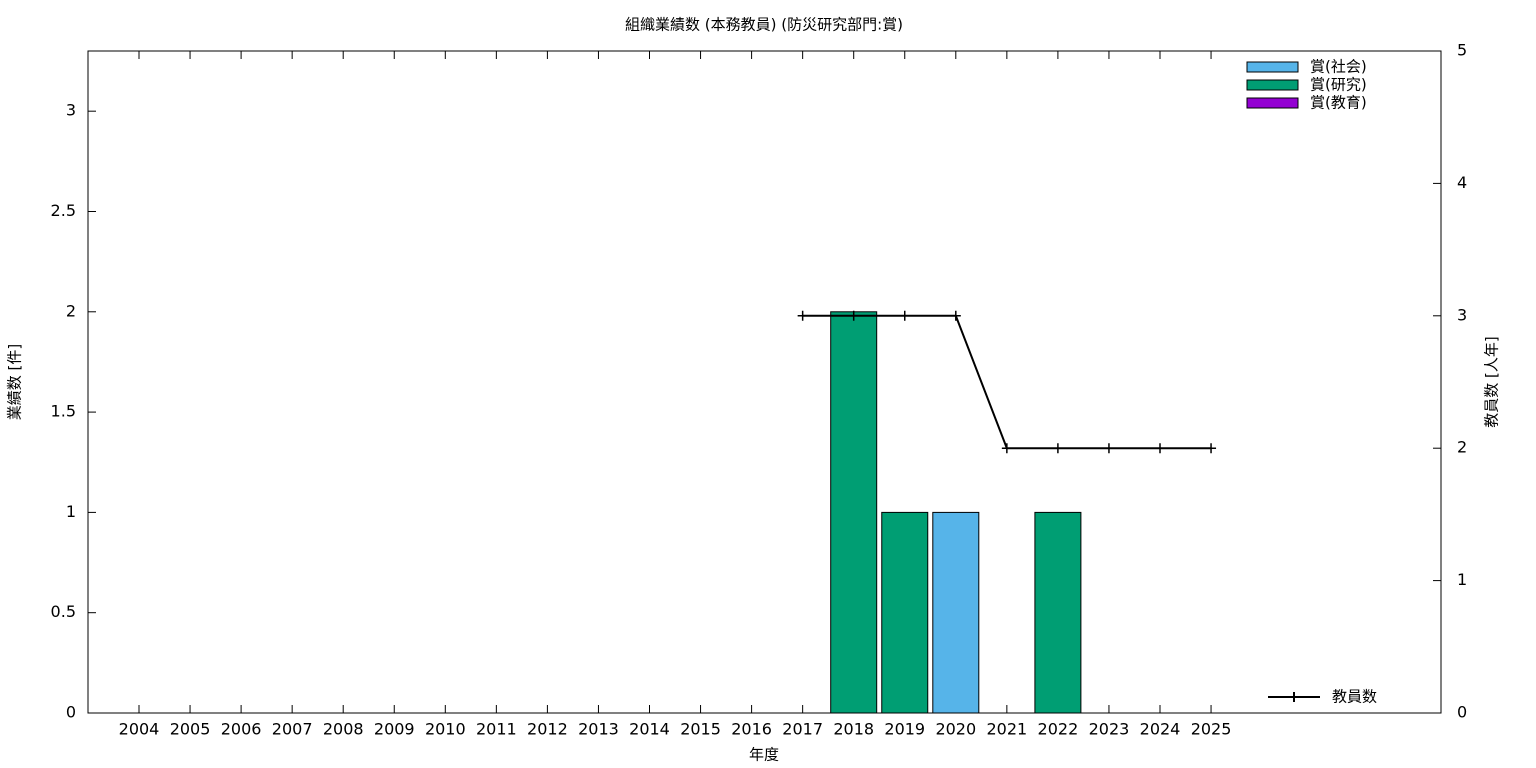 Image resolution: width=1536 pixels, height=768 pixels. I want to click on x-tick-label: 2024, so click(1160, 729).